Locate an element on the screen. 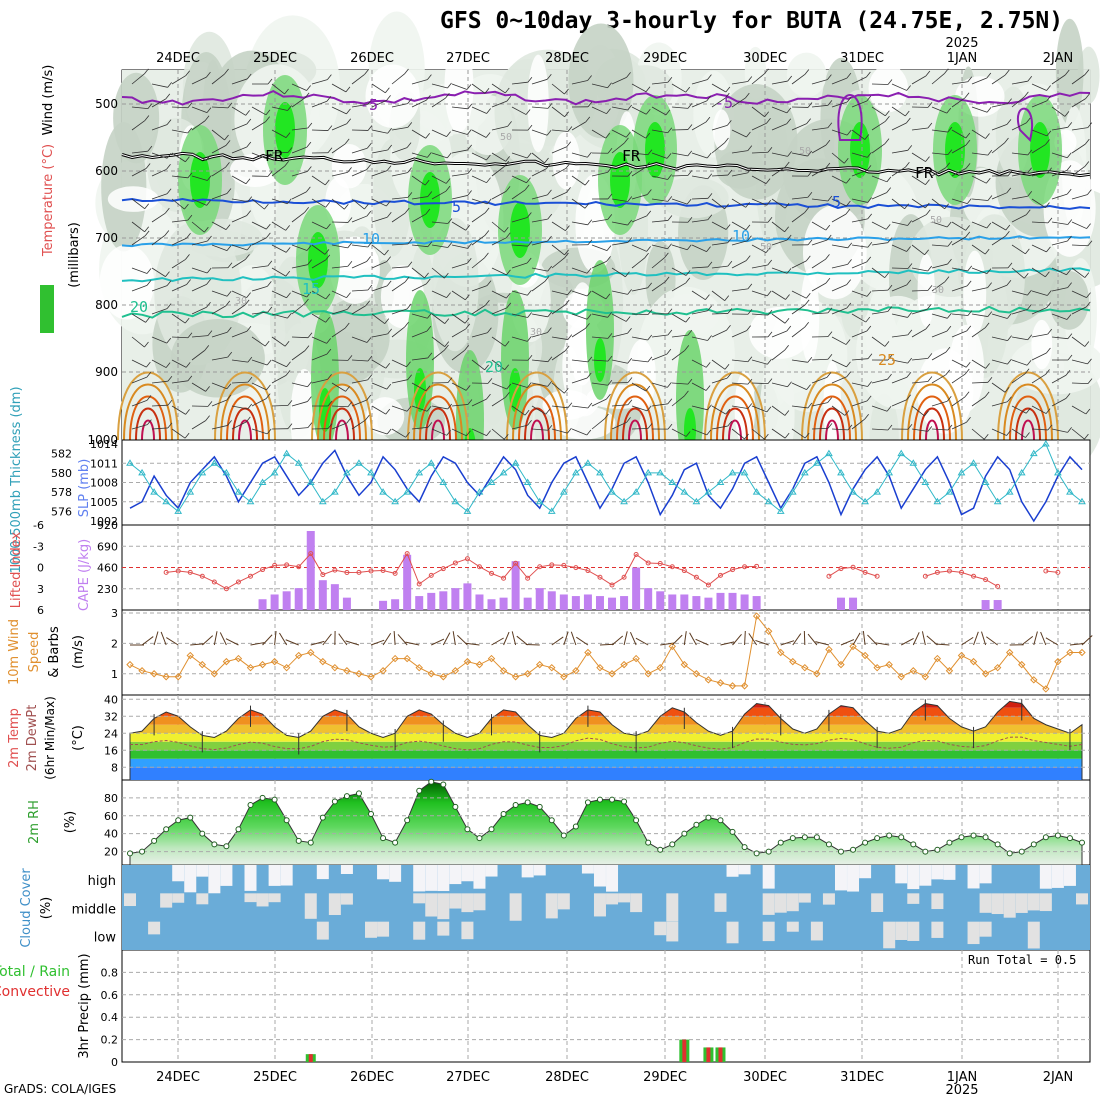 The image size is (1100, 1100). cape-ytick: 230 is located at coordinates (107, 589).